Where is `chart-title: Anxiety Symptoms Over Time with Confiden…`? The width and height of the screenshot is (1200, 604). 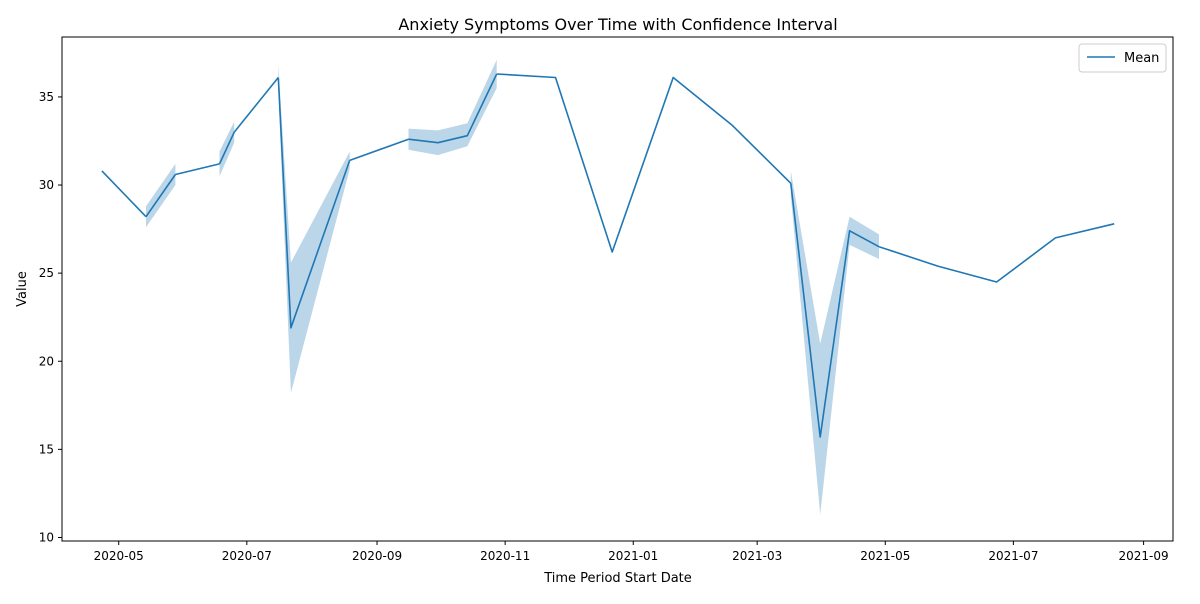 chart-title: Anxiety Symptoms Over Time with Confiden… is located at coordinates (617, 24).